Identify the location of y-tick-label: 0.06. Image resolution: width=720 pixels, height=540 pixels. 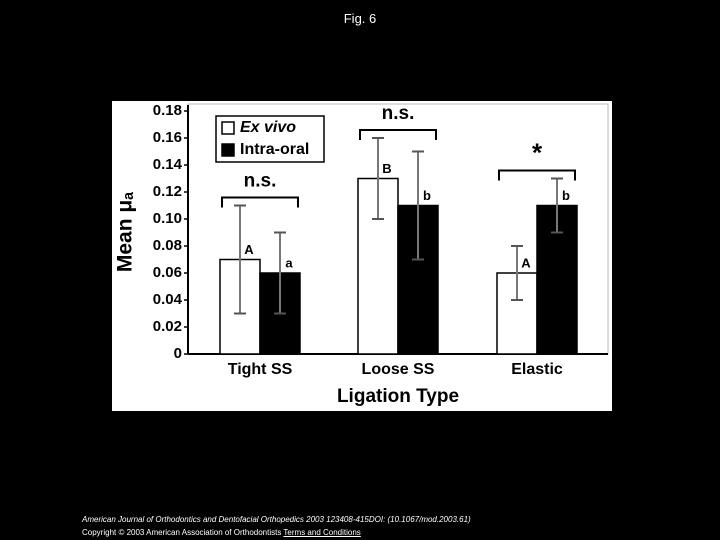
(167, 272).